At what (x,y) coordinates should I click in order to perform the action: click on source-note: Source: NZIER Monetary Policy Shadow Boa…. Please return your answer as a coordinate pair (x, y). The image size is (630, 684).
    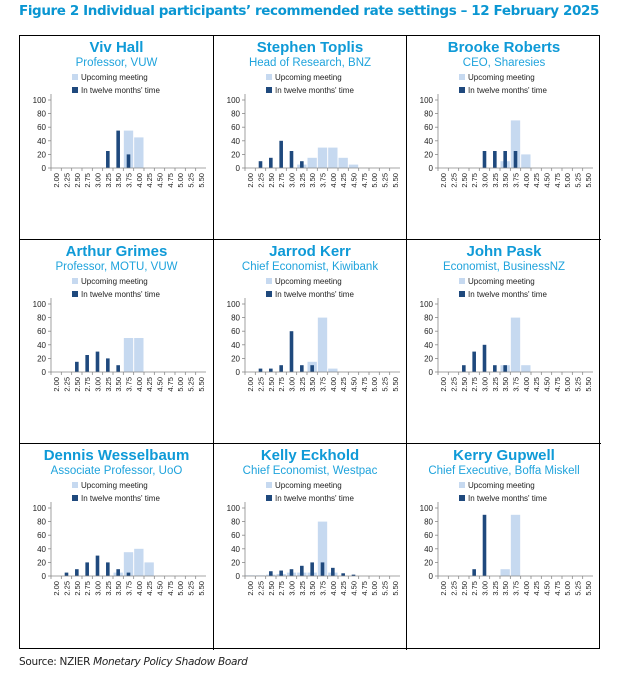
    Looking at the image, I should click on (133, 662).